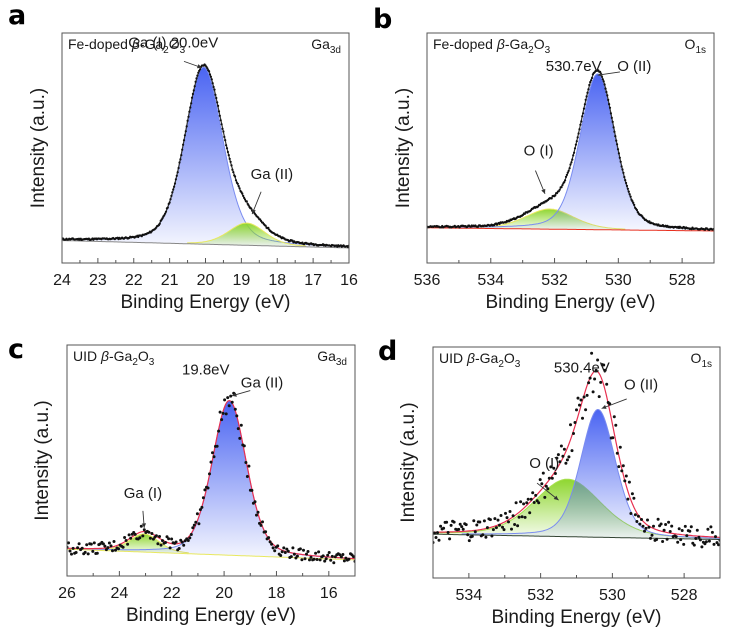 Image resolution: width=749 pixels, height=644 pixels. Describe the element at coordinates (17, 15) in the screenshot. I see `panel-letter: a` at that location.